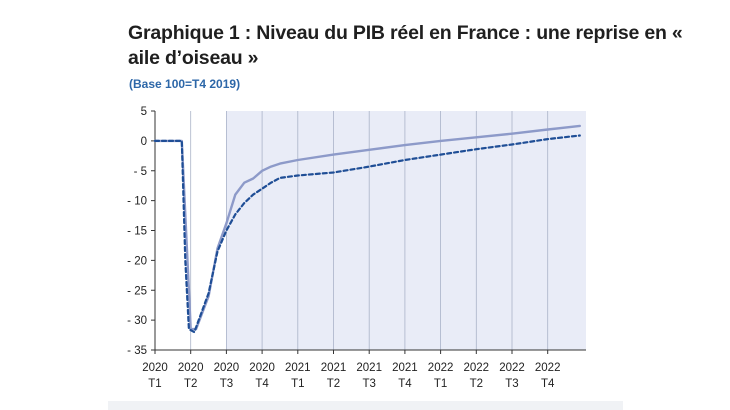 The width and height of the screenshot is (730, 410). What do you see at coordinates (137, 261) in the screenshot?
I see `y-tick-label: - 20` at bounding box center [137, 261].